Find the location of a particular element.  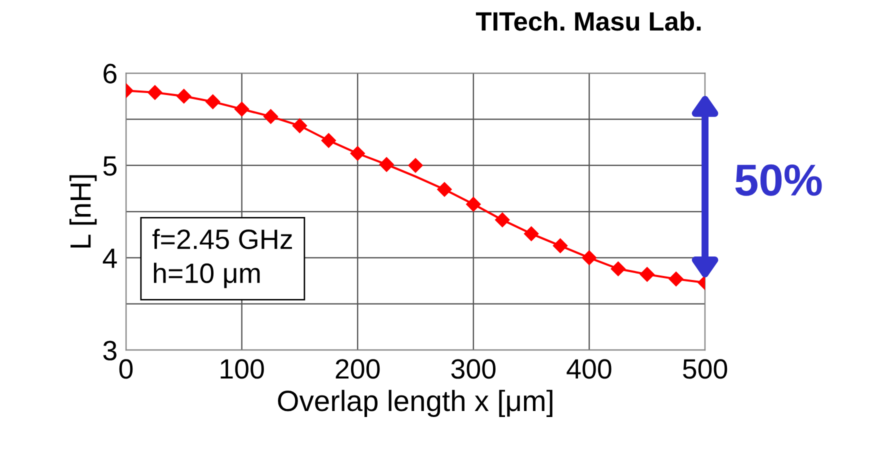

x-tick-label: 100 is located at coordinates (242, 369).